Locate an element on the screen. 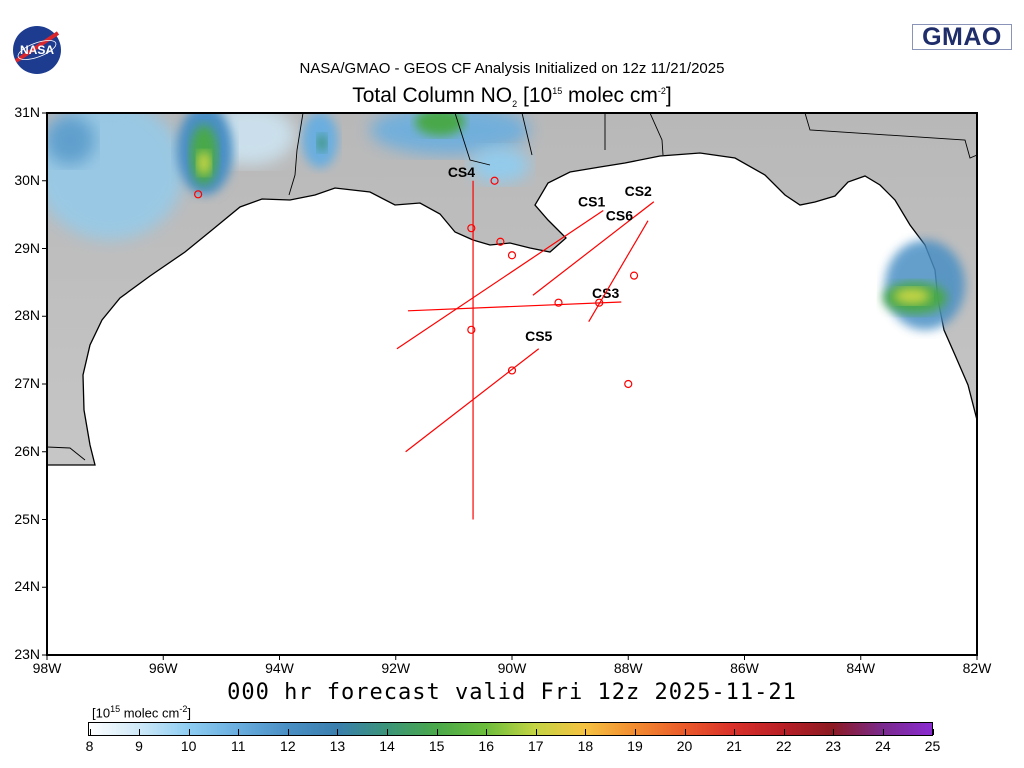 This screenshot has height=768, width=1024. lat-label: 28N is located at coordinates (27, 315).